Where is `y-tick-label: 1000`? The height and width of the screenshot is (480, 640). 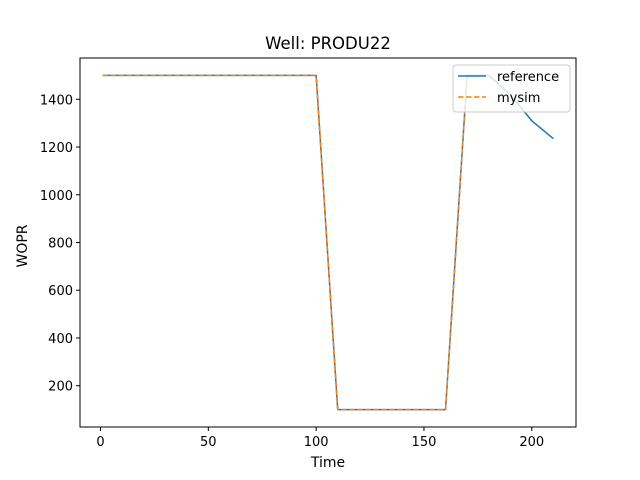 y-tick-label: 1000 is located at coordinates (56, 196).